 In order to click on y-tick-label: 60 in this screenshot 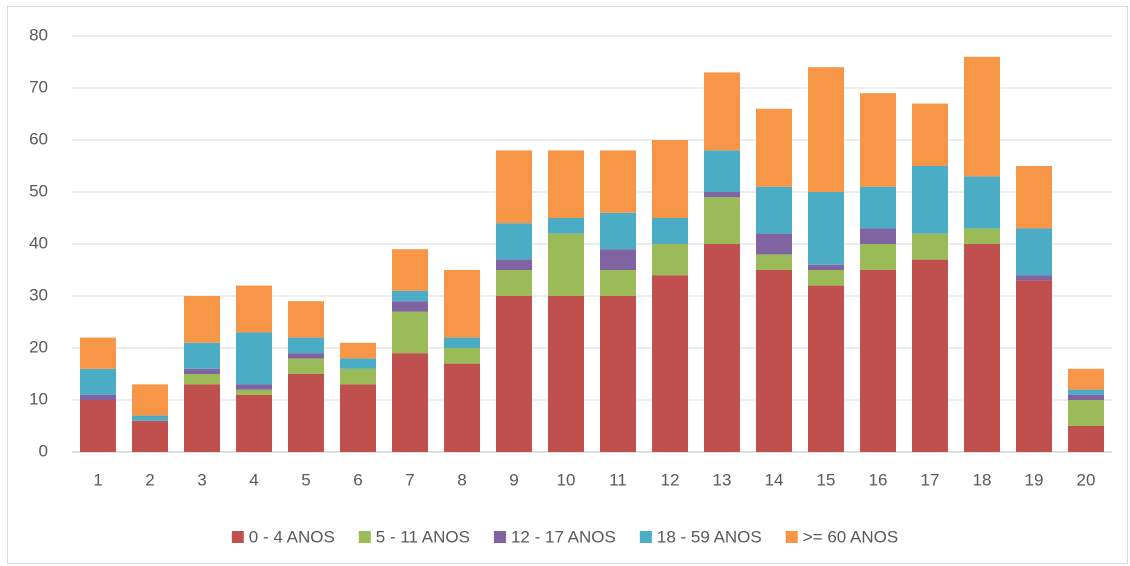, I will do `click(38, 138)`.